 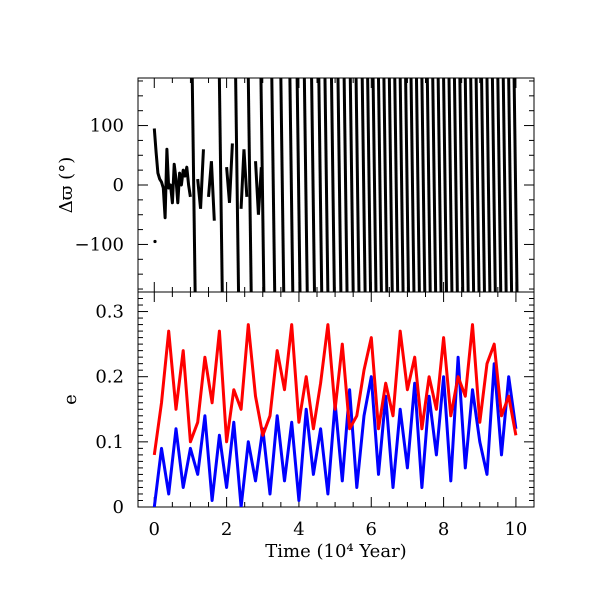 What do you see at coordinates (443, 529) in the screenshot?
I see `x-tick-label: 8` at bounding box center [443, 529].